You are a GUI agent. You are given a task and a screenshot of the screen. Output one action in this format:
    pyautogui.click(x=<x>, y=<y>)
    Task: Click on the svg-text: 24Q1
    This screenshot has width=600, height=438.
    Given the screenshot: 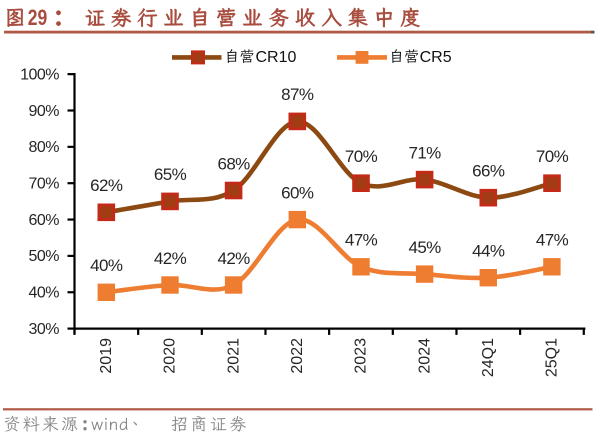 What is the action you would take?
    pyautogui.click(x=488, y=357)
    